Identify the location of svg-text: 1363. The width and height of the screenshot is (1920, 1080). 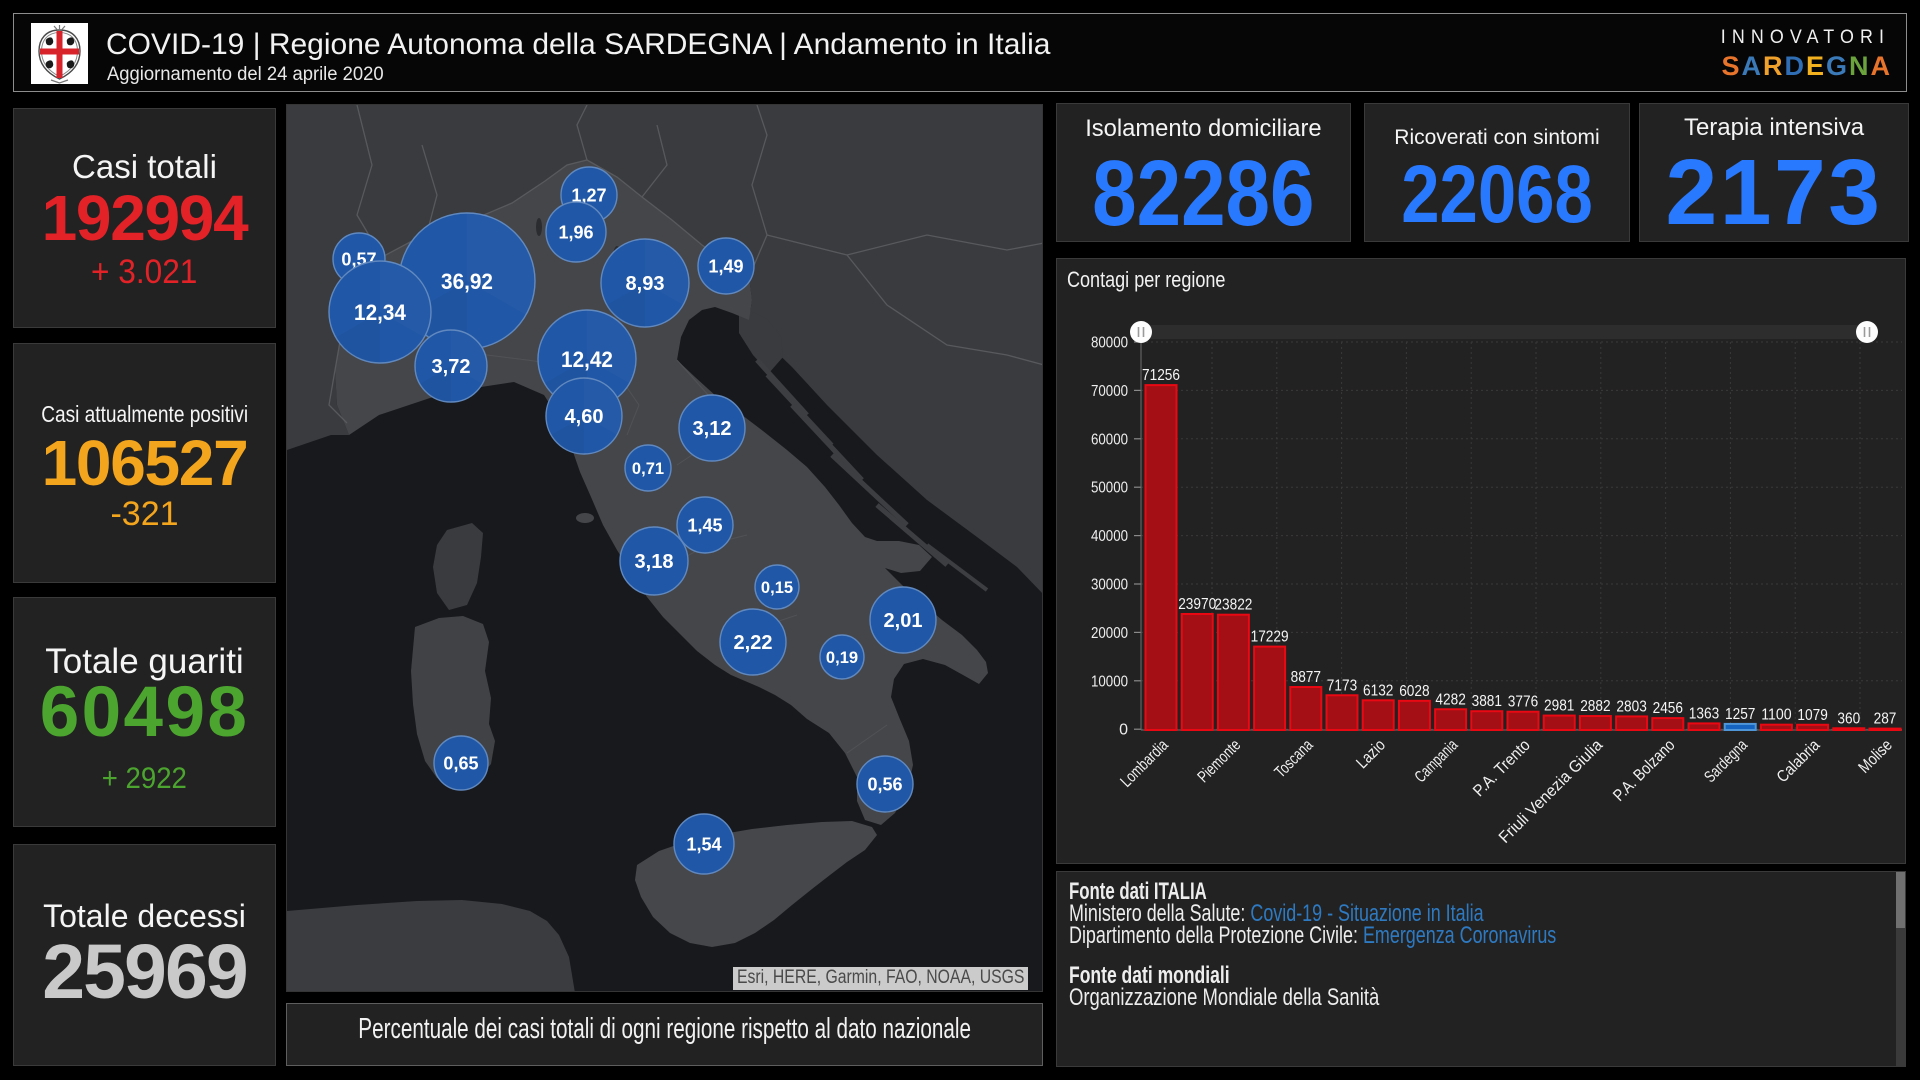
(1704, 713).